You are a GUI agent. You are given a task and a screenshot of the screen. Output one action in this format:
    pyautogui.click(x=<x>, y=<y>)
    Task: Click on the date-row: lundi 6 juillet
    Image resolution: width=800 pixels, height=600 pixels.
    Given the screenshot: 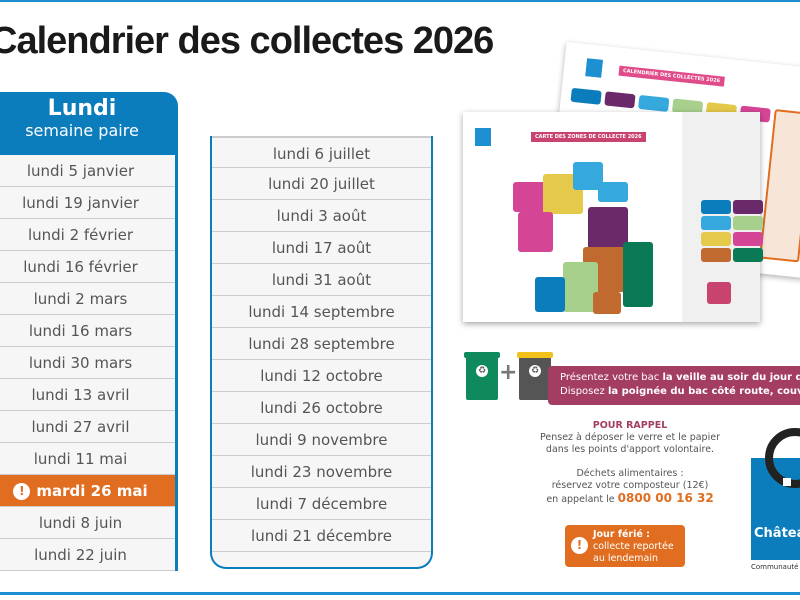 What is the action you would take?
    pyautogui.click(x=321, y=152)
    